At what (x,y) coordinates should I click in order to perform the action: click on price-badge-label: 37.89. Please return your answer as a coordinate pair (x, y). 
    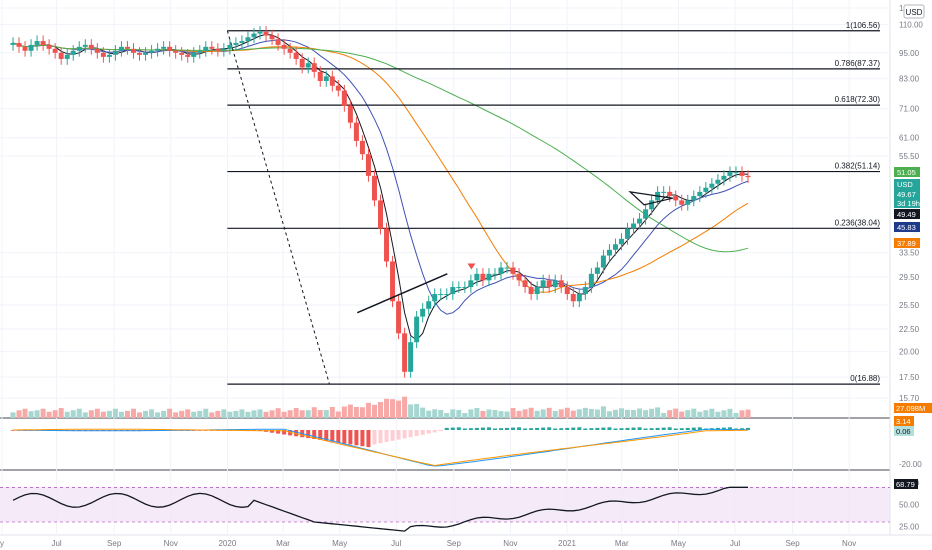
    Looking at the image, I should click on (906, 243).